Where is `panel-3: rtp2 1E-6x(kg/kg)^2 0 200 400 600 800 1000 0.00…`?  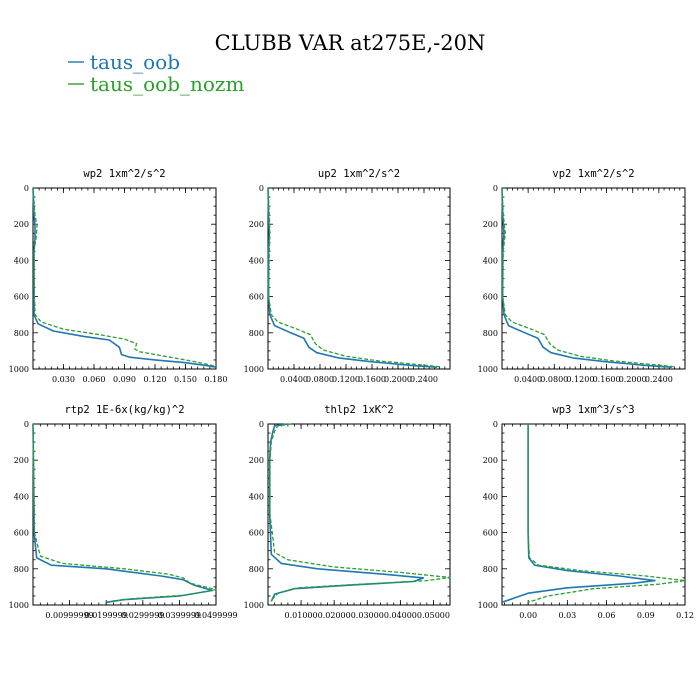 panel-3: rtp2 1E-6x(kg/kg)^2 0 200 400 600 800 1000 0.00… is located at coordinates (123, 512).